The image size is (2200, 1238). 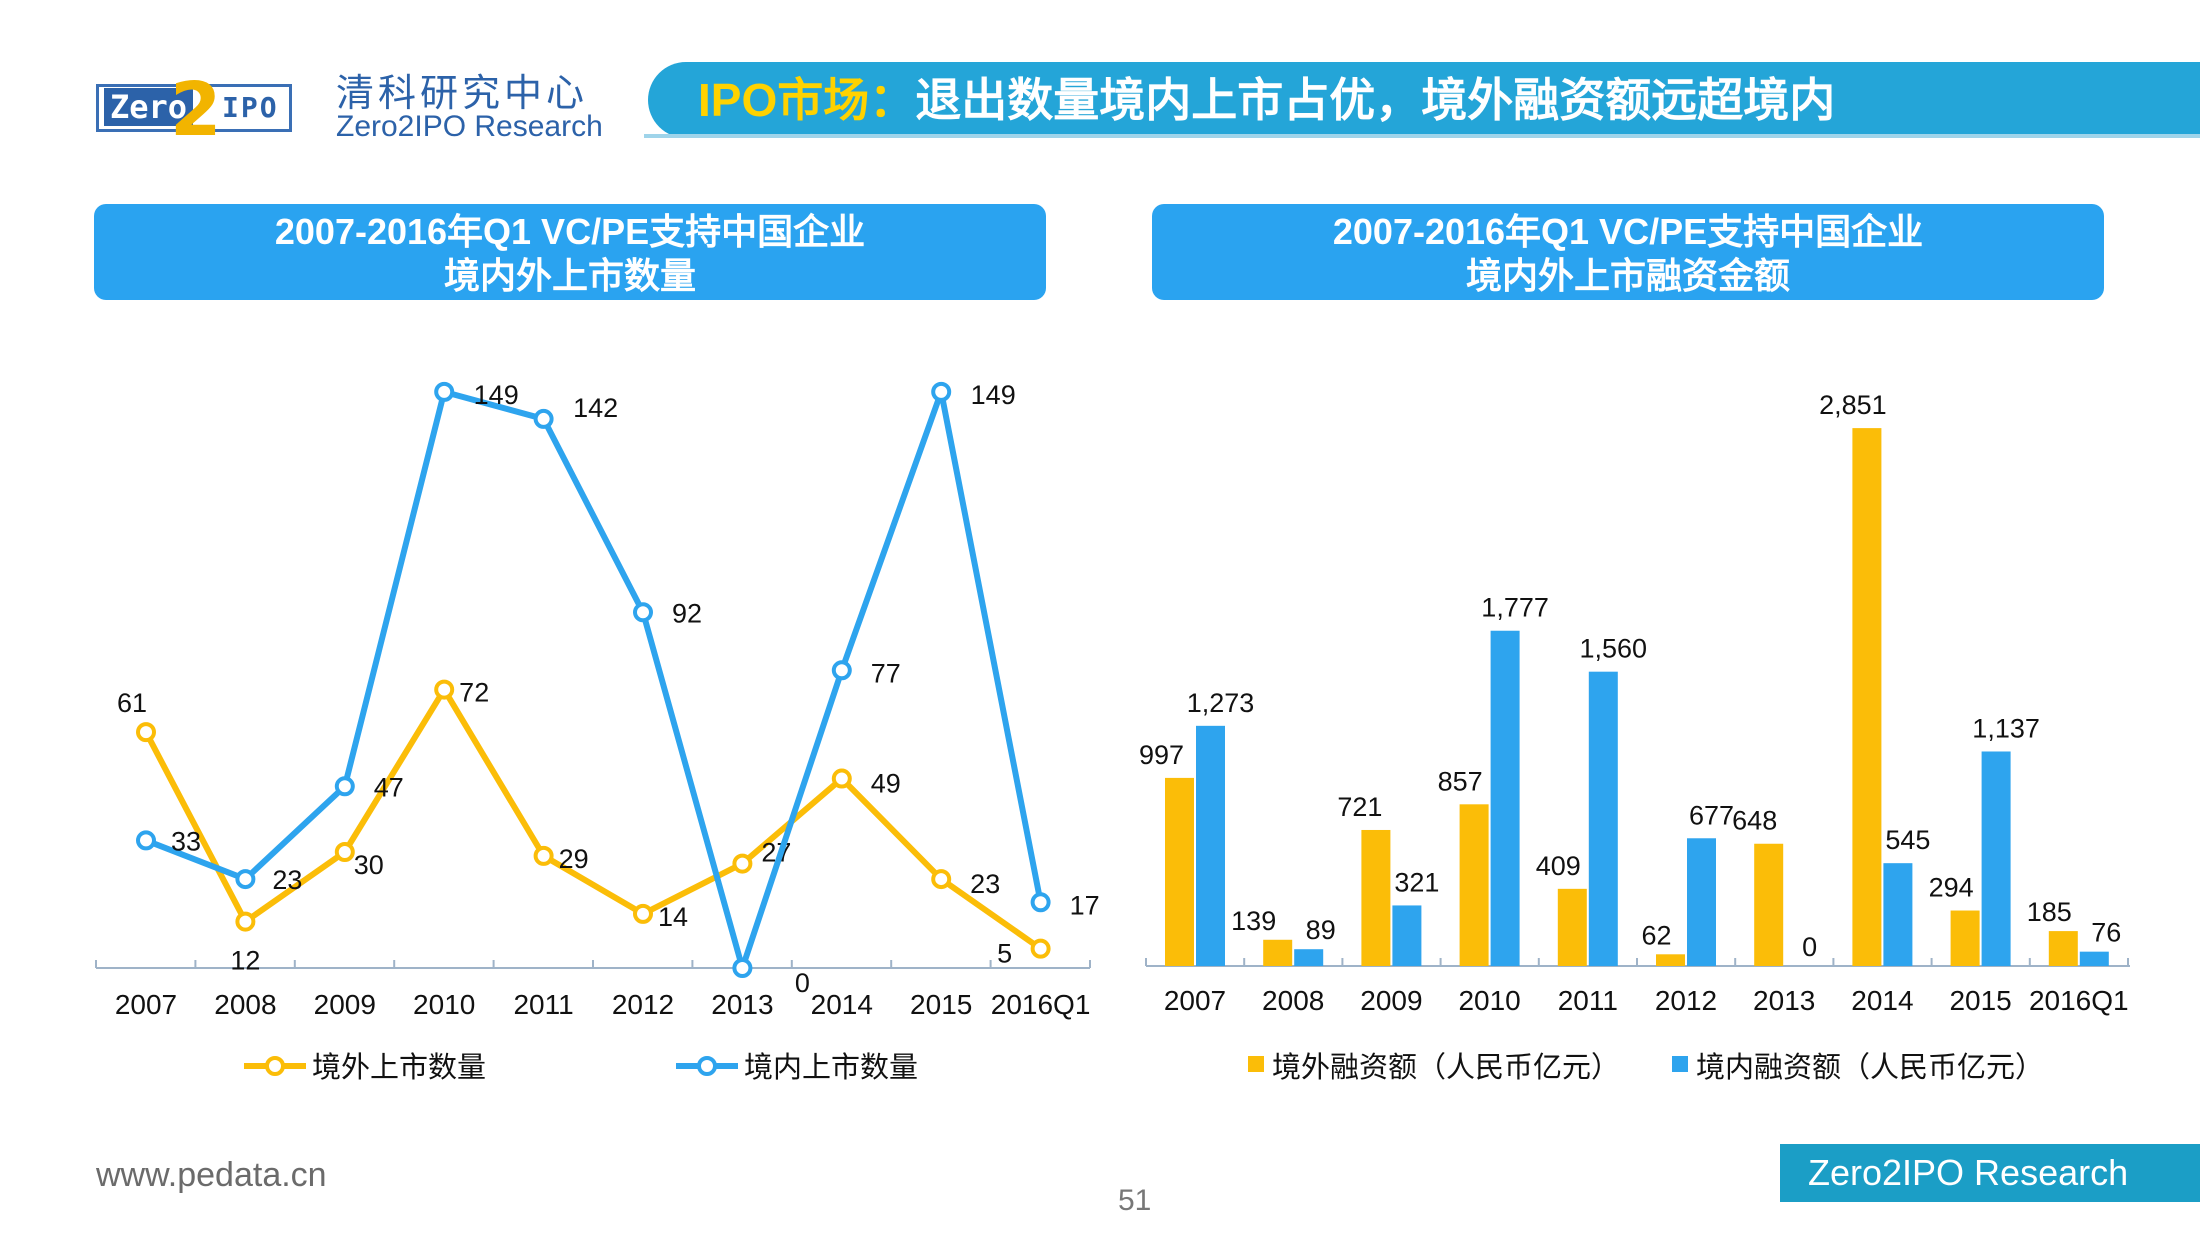 What do you see at coordinates (474, 693) in the screenshot?
I see `line-data-label: 72` at bounding box center [474, 693].